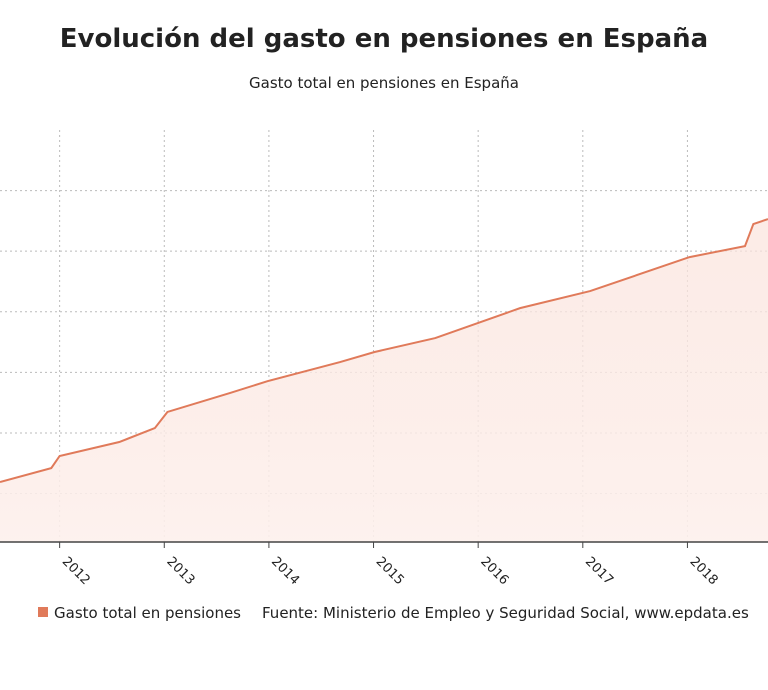  Describe the element at coordinates (180, 571) in the screenshot. I see `x-tick-label: 2013` at that location.